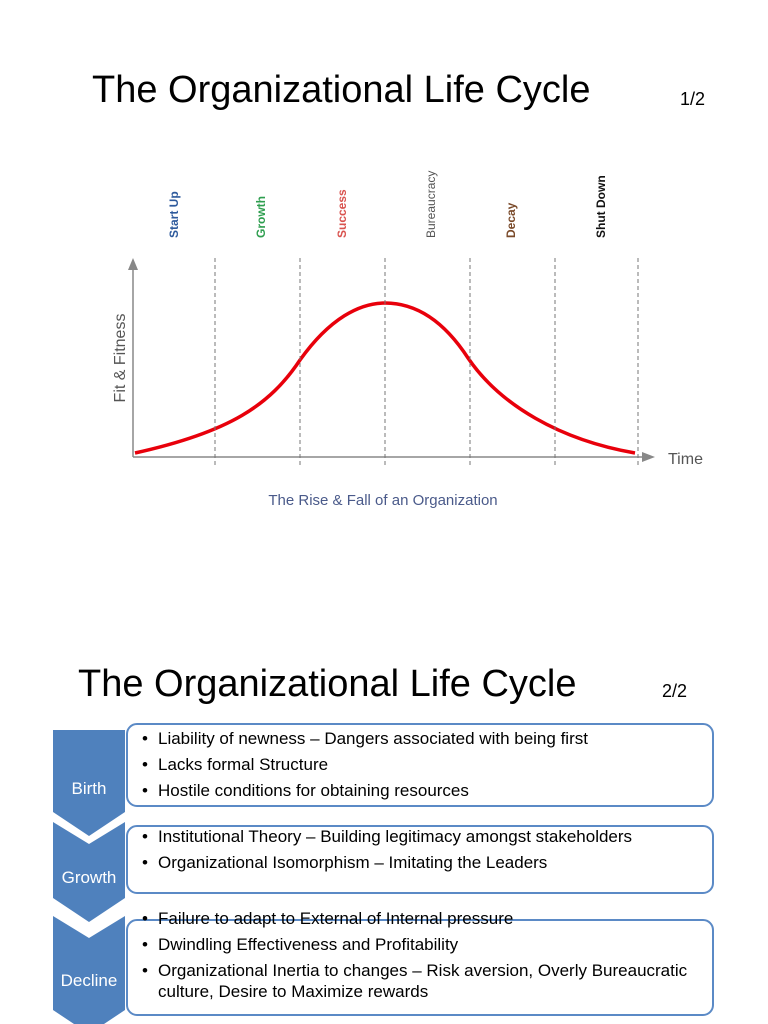 This screenshot has width=768, height=1024. Describe the element at coordinates (692, 99) in the screenshot. I see `page-number: 1/2` at that location.